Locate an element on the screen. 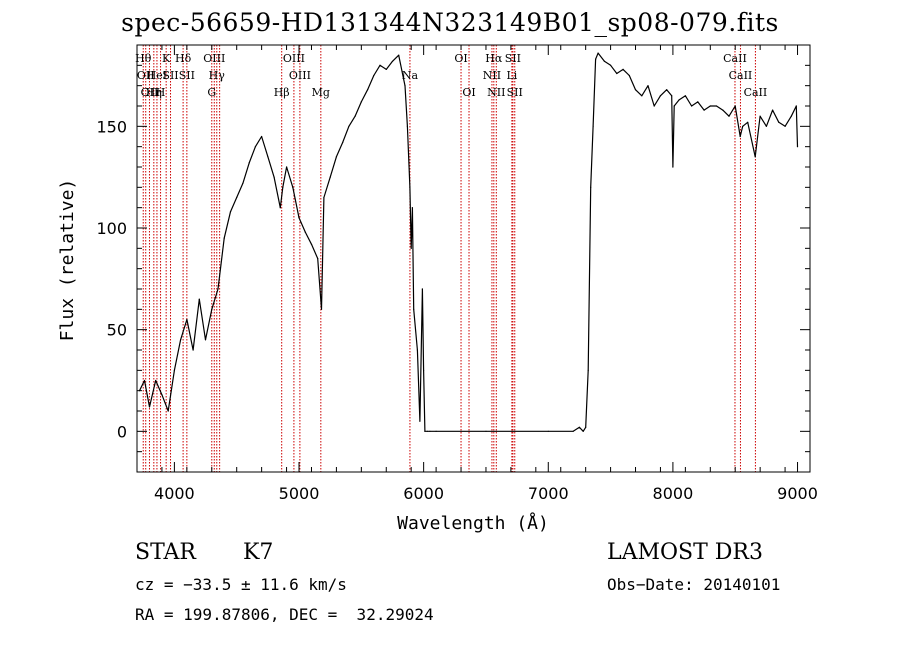 The height and width of the screenshot is (649, 900). survey-name: LAMOST DR3 is located at coordinates (685, 552).